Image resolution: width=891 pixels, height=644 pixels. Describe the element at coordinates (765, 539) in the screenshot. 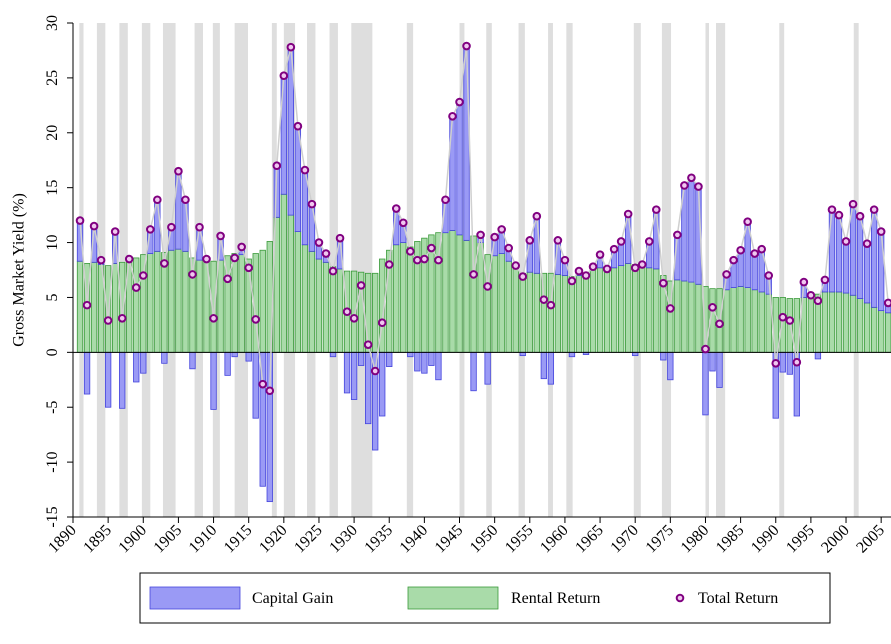

I see `x-tick-label: 1990` at that location.